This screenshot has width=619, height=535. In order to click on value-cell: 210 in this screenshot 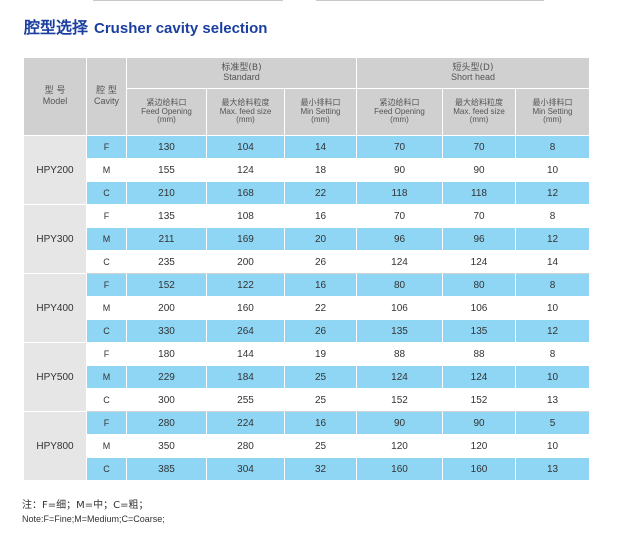, I will do `click(167, 193)`.